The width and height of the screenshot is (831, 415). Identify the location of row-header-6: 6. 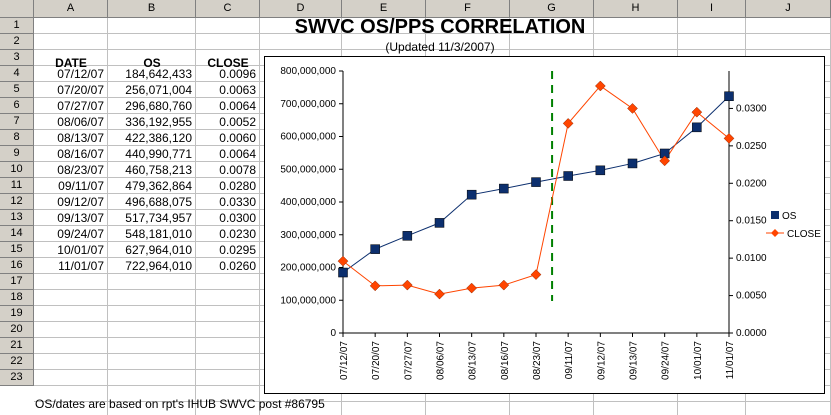
(17, 106).